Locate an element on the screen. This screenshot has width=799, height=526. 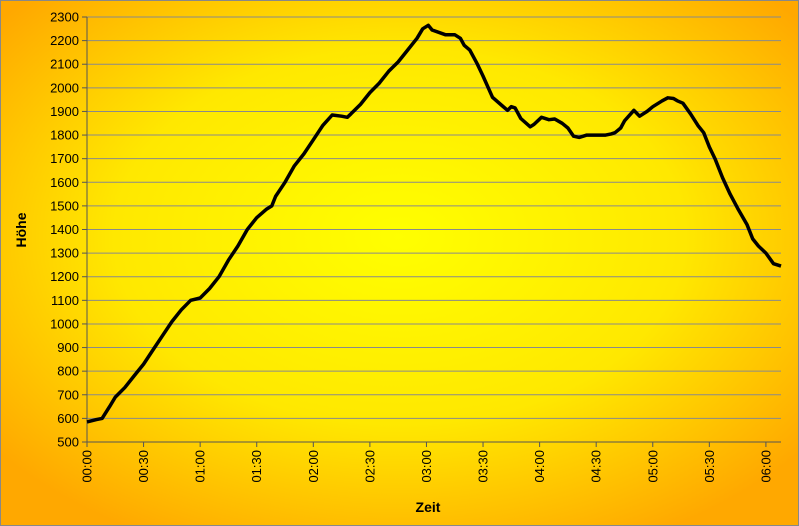
x-tick-label: 03:00 is located at coordinates (426, 466).